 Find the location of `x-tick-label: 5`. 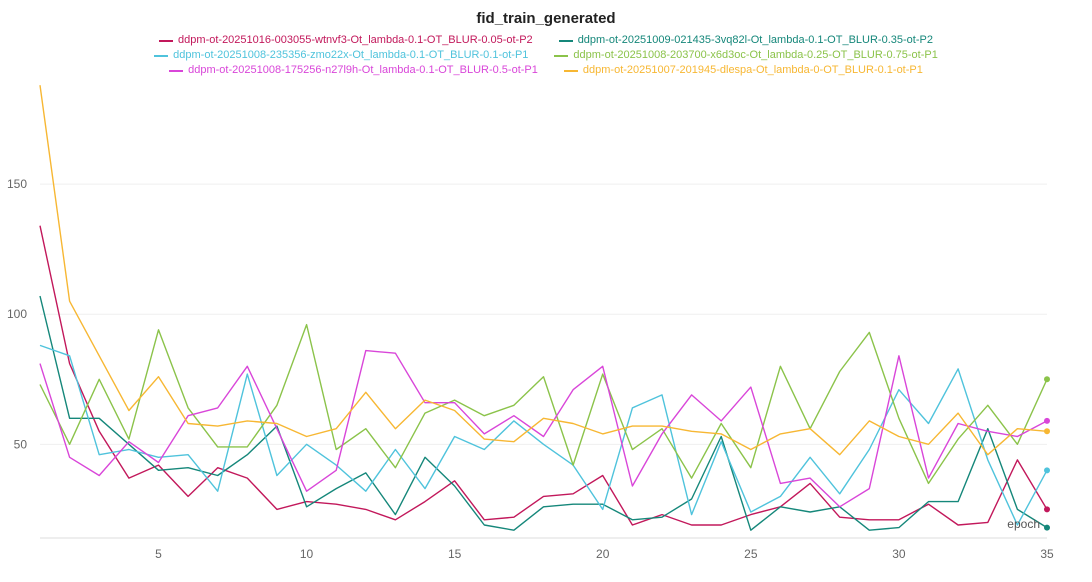

x-tick-label: 5 is located at coordinates (158, 554).